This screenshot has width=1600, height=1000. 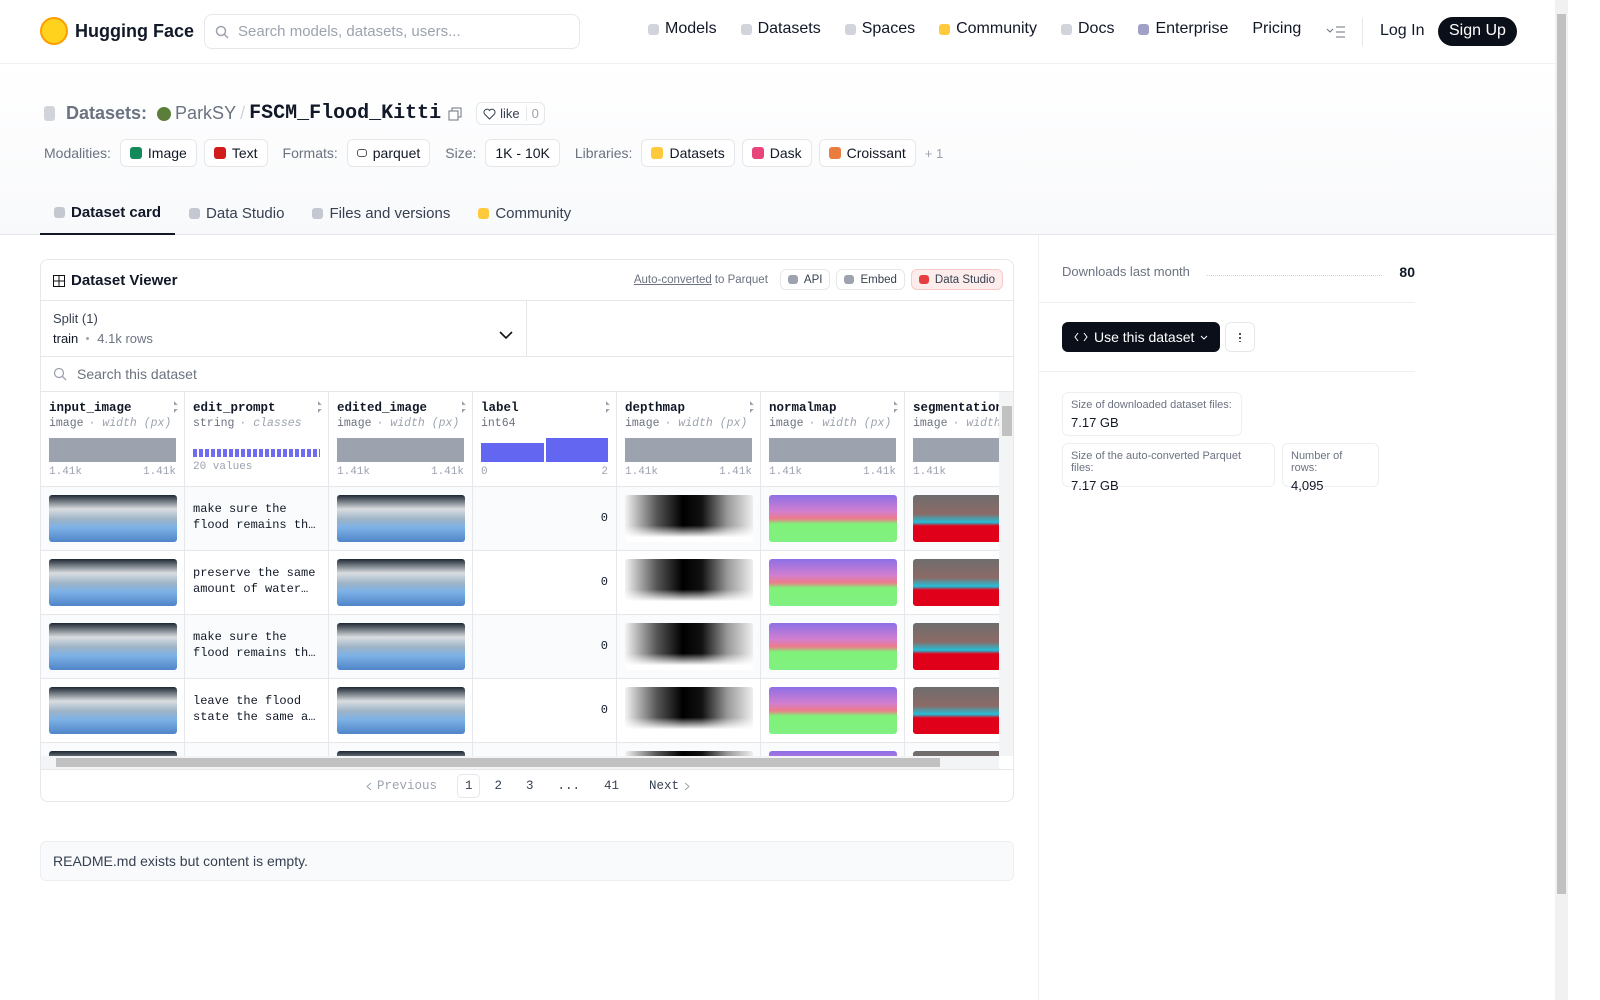 What do you see at coordinates (603, 153) in the screenshot?
I see `tag-group-label: Libraries:` at bounding box center [603, 153].